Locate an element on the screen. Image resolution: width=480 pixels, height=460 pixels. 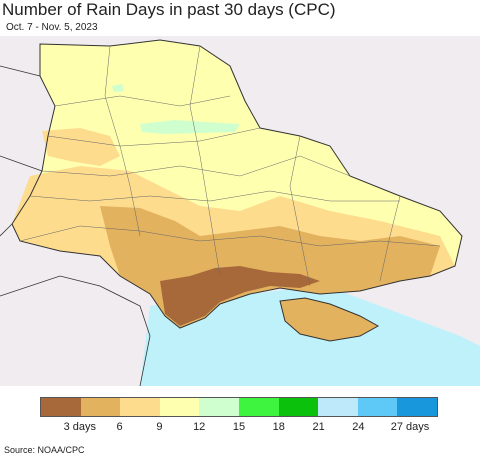
zone-3-coast is located at coordinates (240, 296).